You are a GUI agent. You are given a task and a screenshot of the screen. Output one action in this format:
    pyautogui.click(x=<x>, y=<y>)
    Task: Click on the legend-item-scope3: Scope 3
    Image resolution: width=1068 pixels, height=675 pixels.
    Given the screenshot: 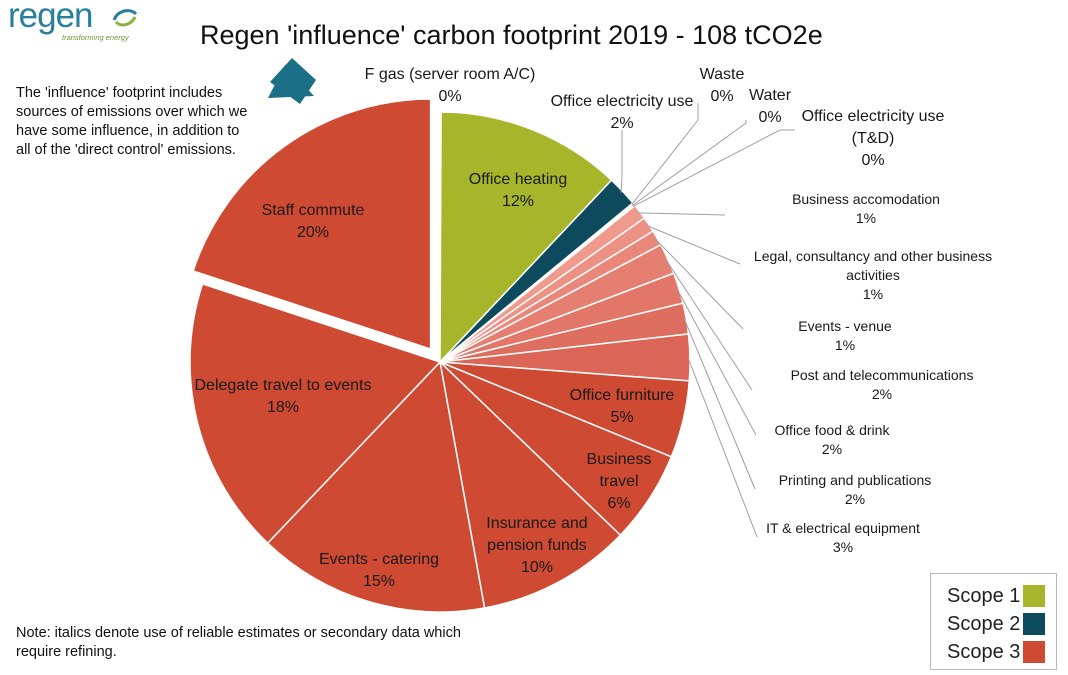 What is the action you would take?
    pyautogui.click(x=996, y=652)
    